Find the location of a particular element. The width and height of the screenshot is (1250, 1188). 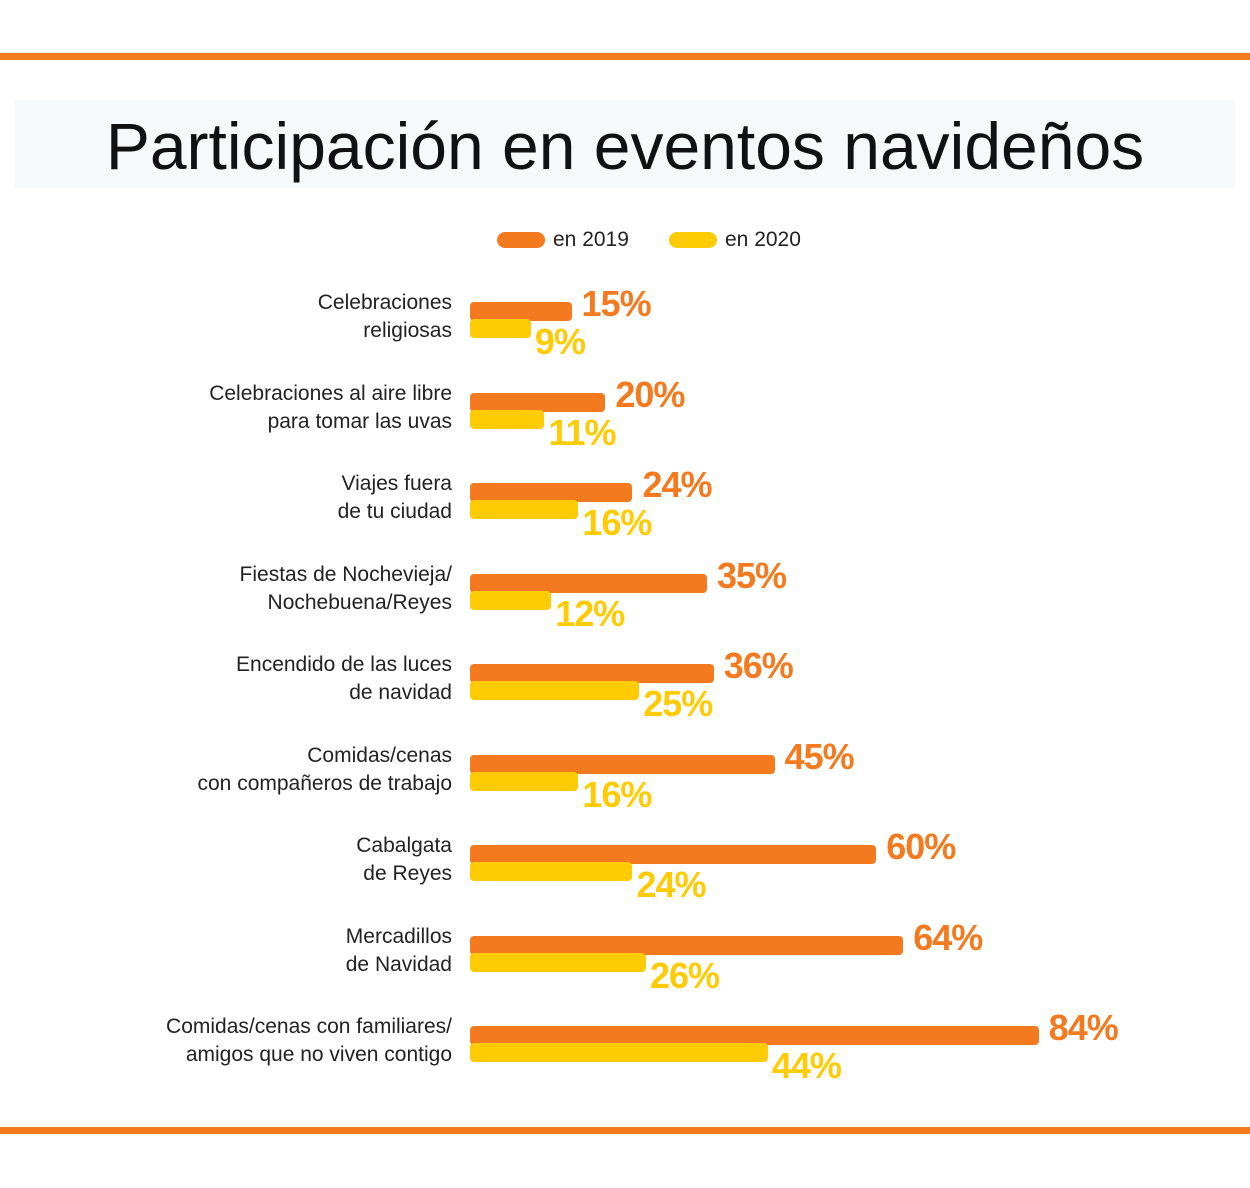

legend-label-2019: en 2019 is located at coordinates (591, 239).